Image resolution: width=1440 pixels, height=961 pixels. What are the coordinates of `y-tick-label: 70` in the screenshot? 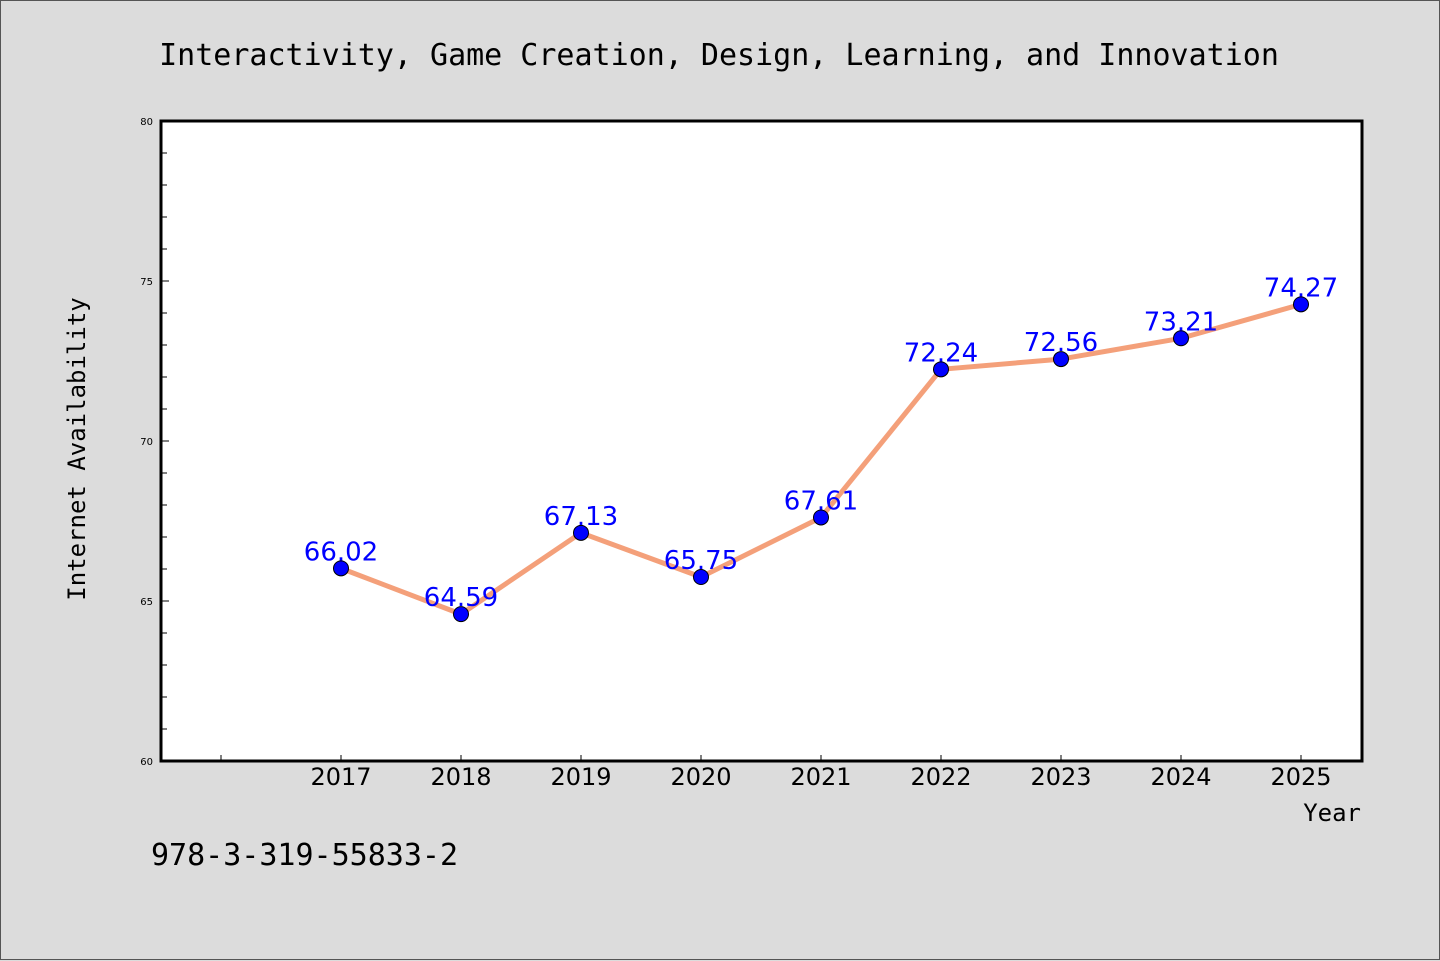 It's located at (146, 442).